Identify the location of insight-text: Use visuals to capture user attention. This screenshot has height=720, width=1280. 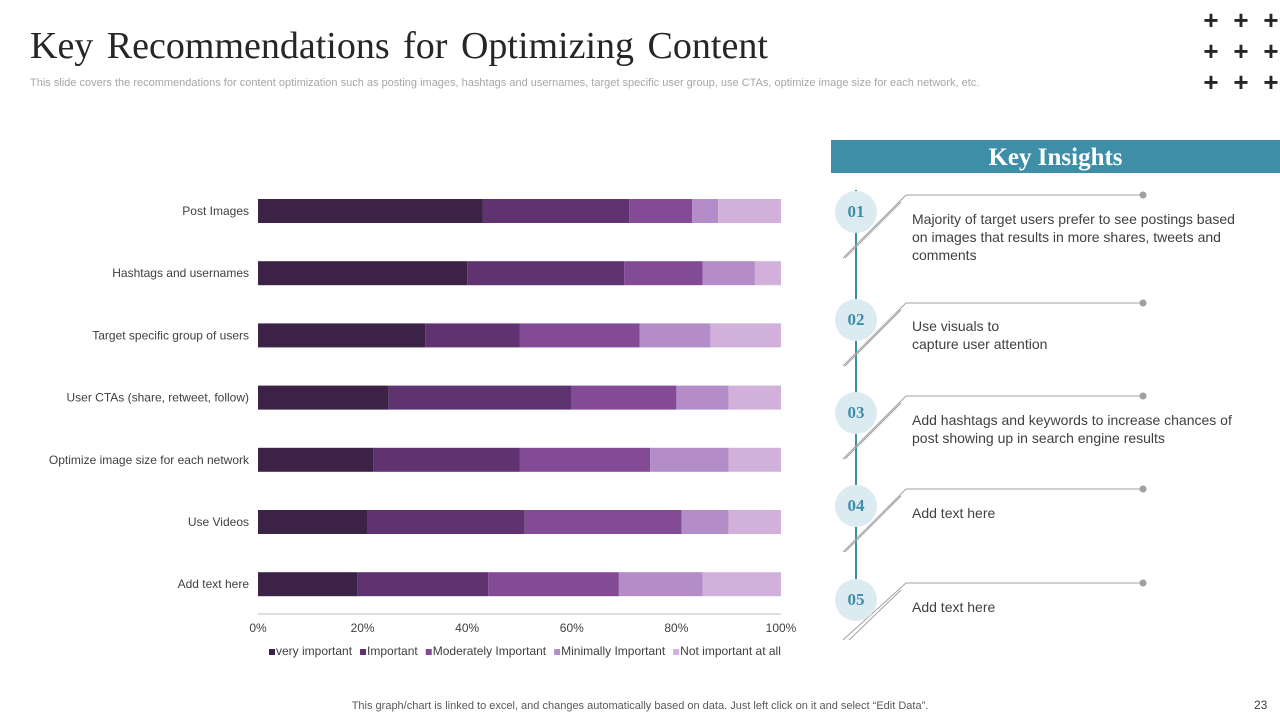
(980, 335).